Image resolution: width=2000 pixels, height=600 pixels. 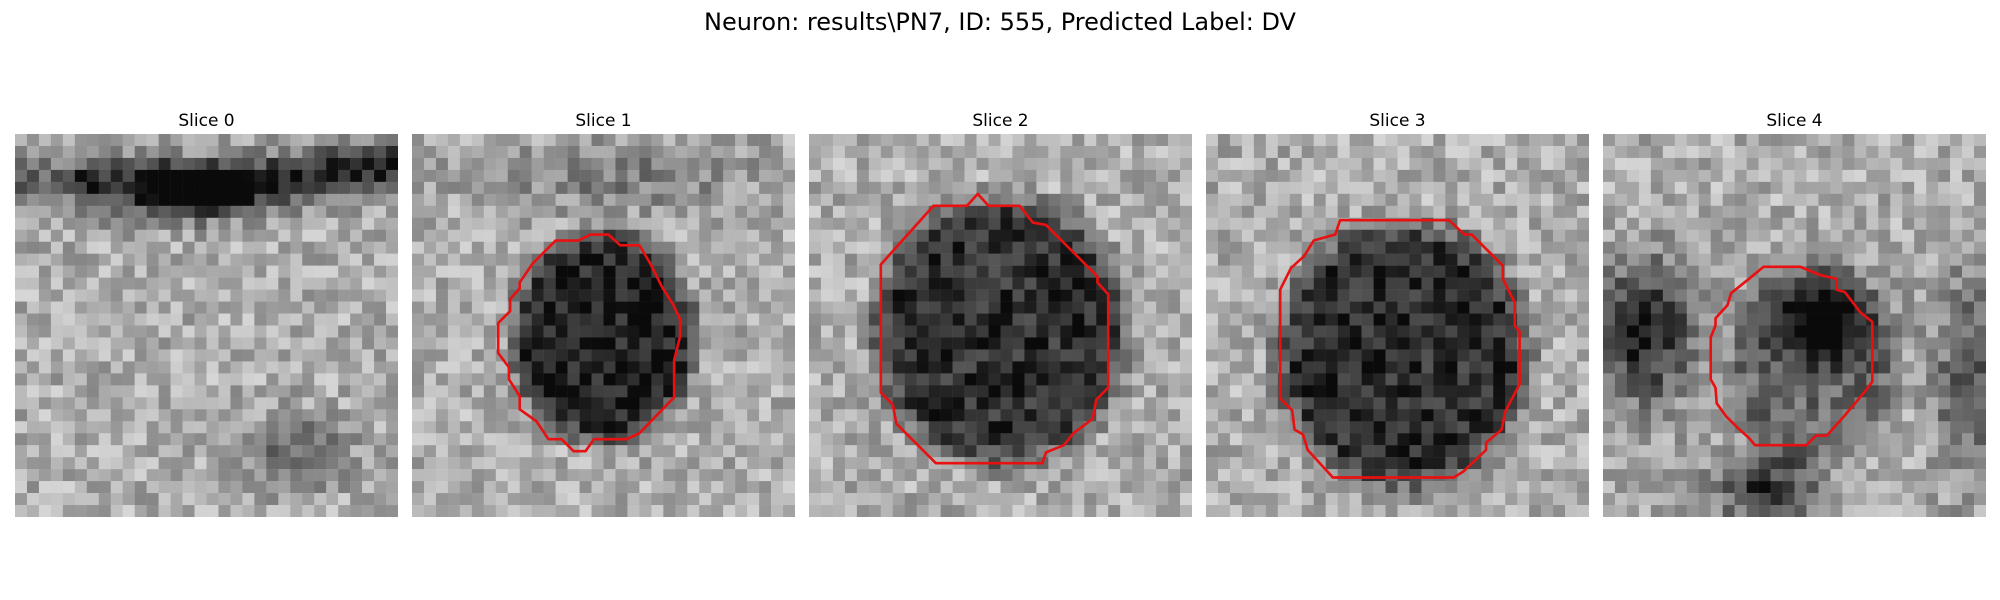 I want to click on slice-title: Slice 4, so click(x=1794, y=121).